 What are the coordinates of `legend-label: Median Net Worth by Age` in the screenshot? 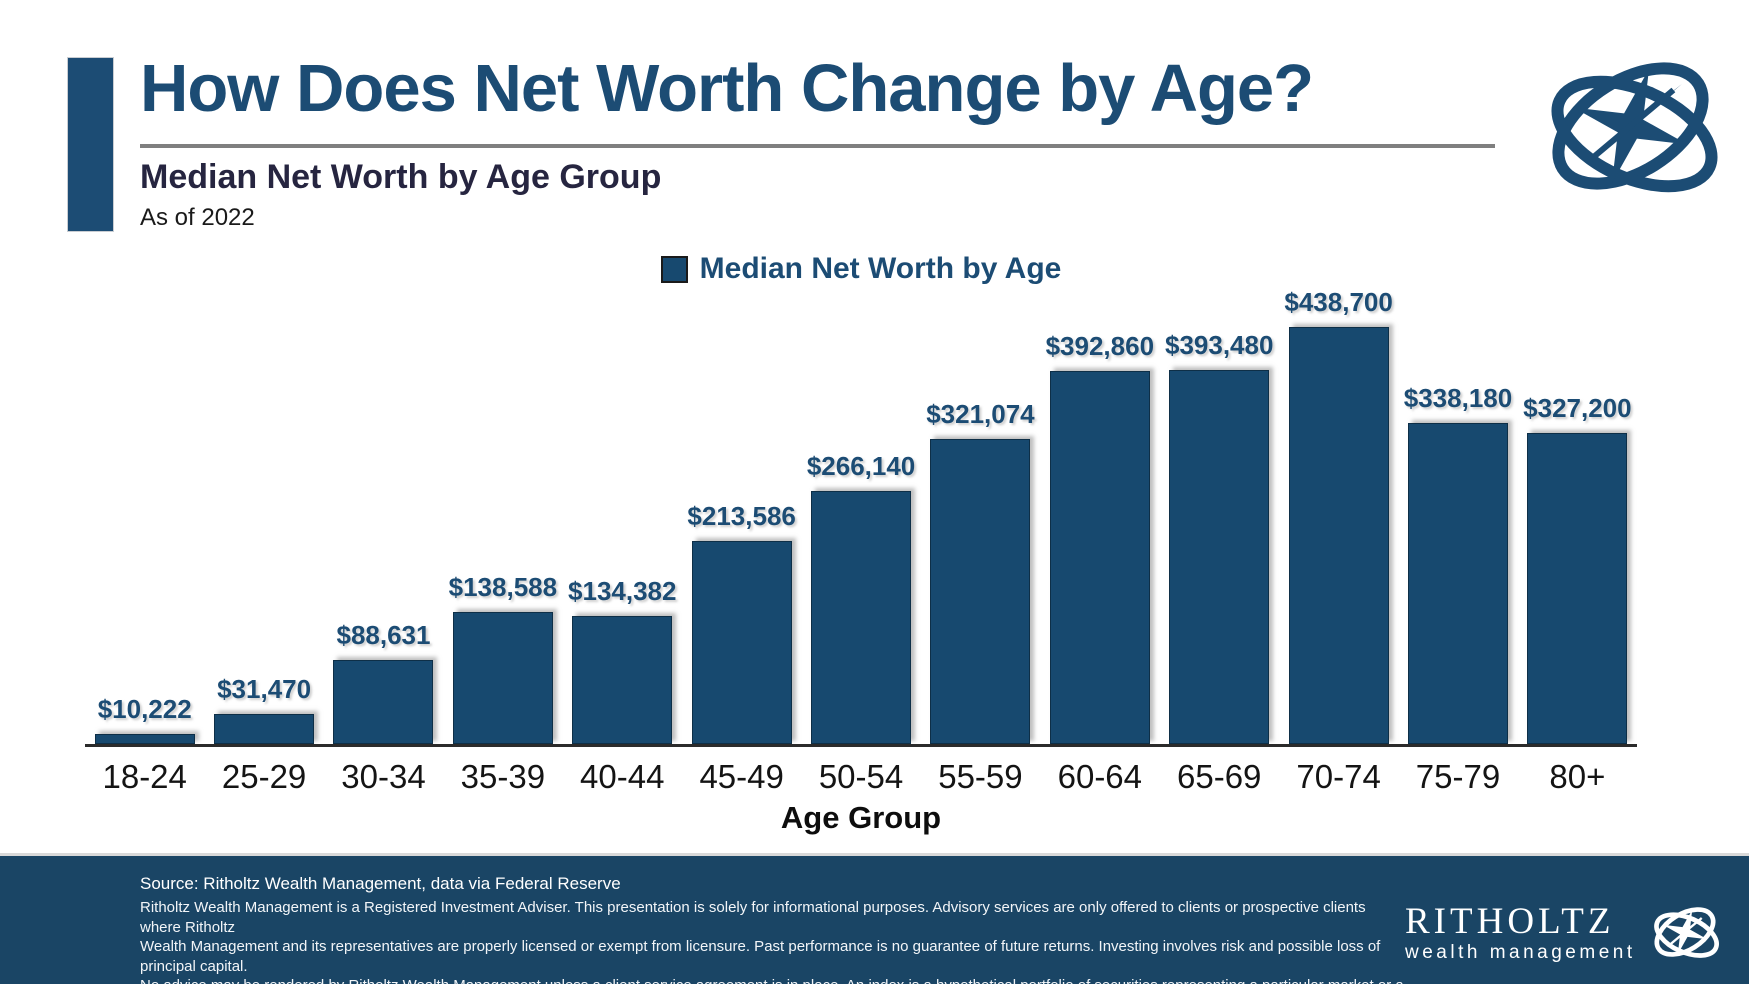 It's located at (880, 268).